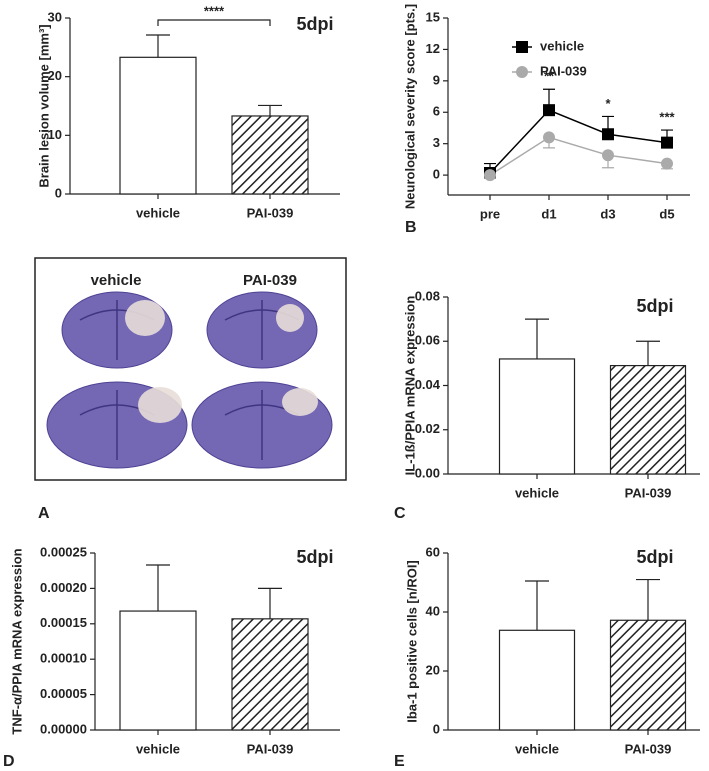  Describe the element at coordinates (63, 551) in the screenshot. I see `y-tick-label: 0.00025` at that location.